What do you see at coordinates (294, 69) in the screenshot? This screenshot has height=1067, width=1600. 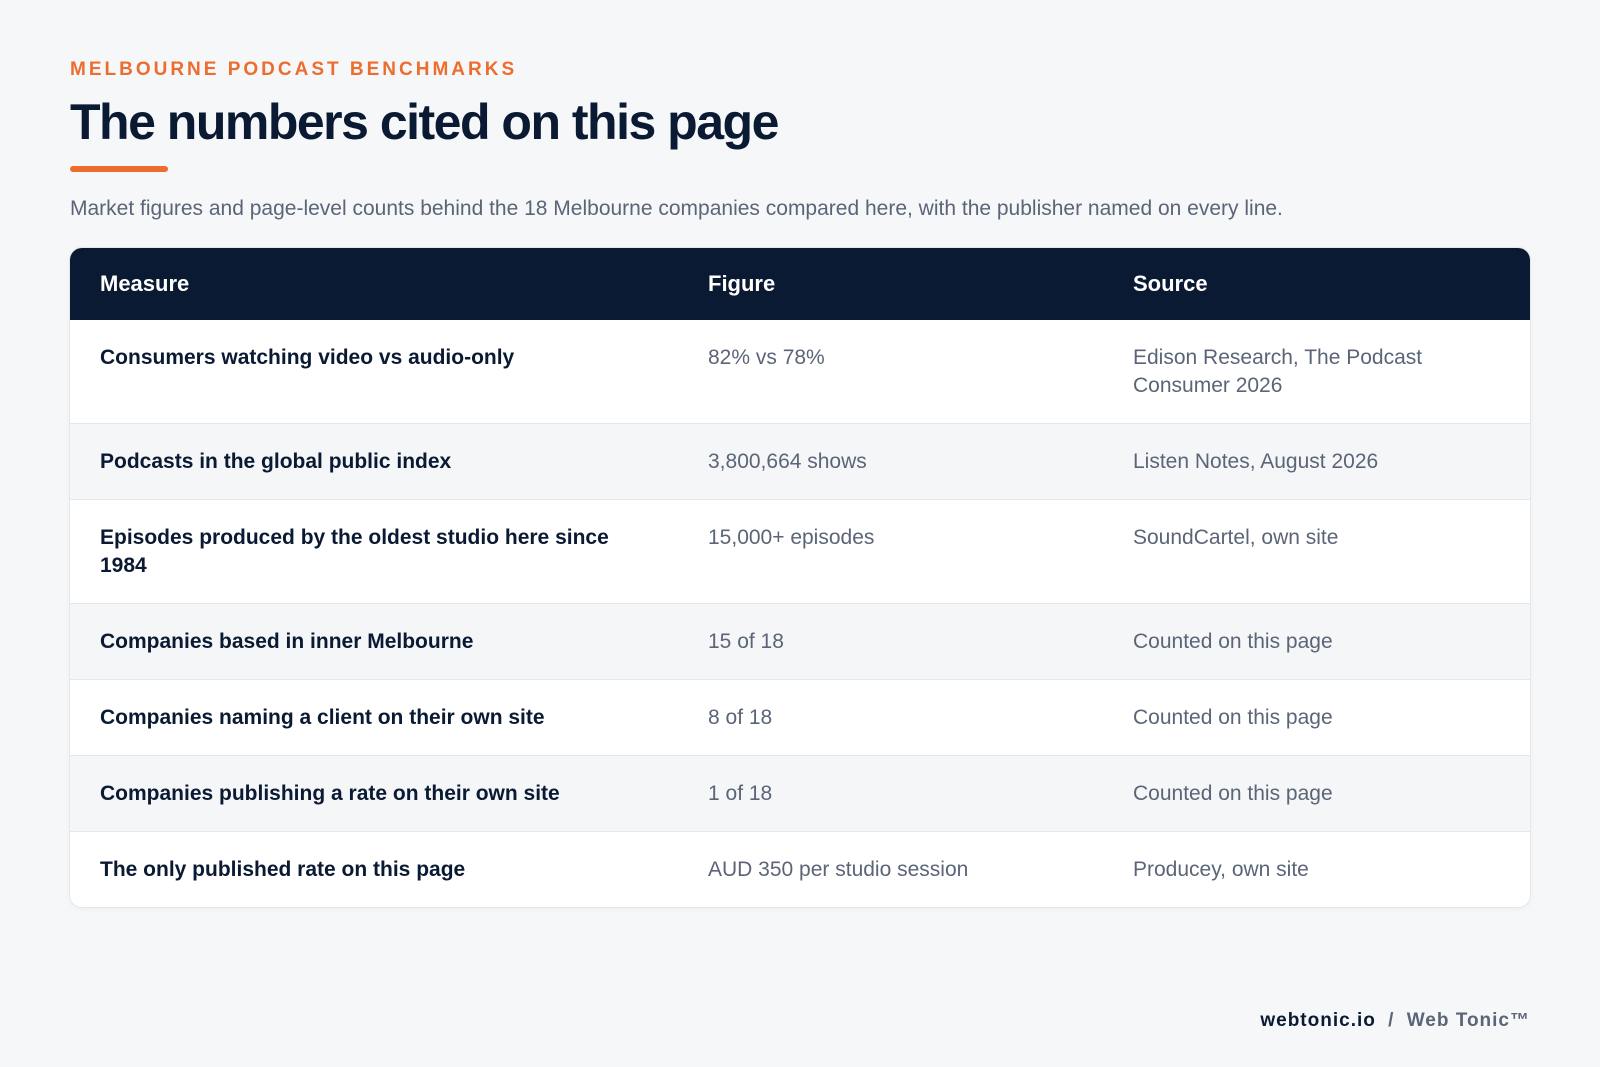 I see `eyebrow-label: MELBOURNE PODCAST BENCHMARKS` at bounding box center [294, 69].